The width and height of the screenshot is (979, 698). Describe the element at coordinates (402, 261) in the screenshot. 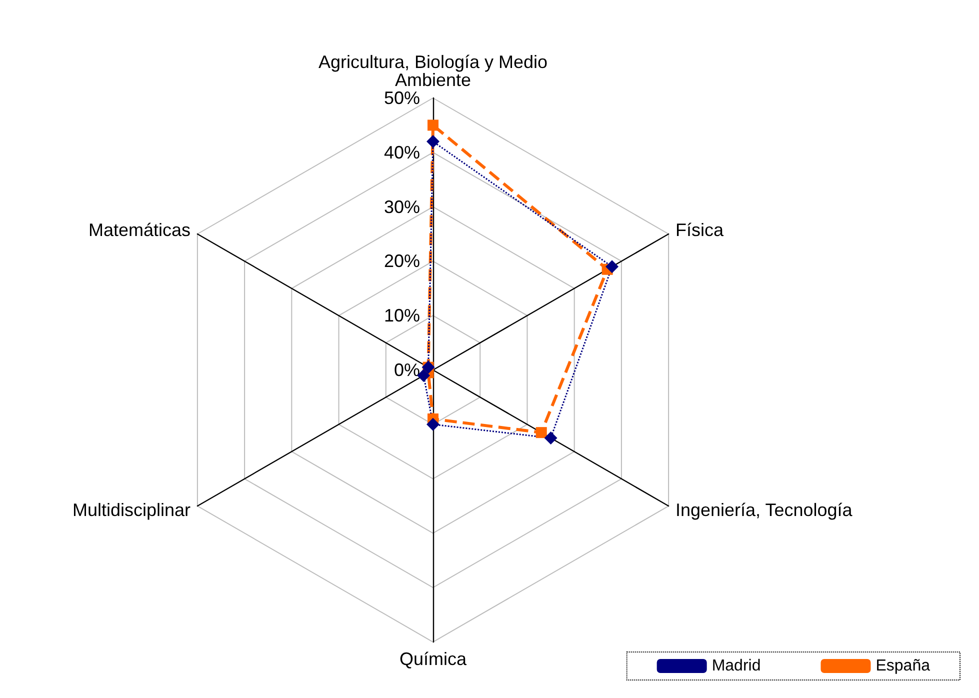

I see `y-tick-label: 20%` at that location.